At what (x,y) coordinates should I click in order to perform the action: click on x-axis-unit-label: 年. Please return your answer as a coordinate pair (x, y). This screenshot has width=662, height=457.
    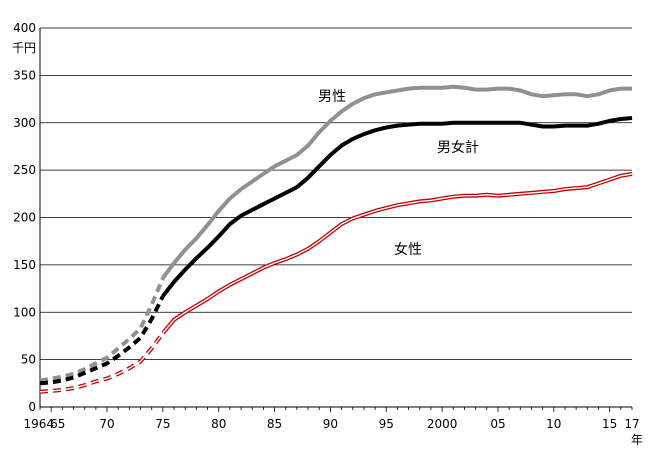
    Looking at the image, I should click on (637, 440).